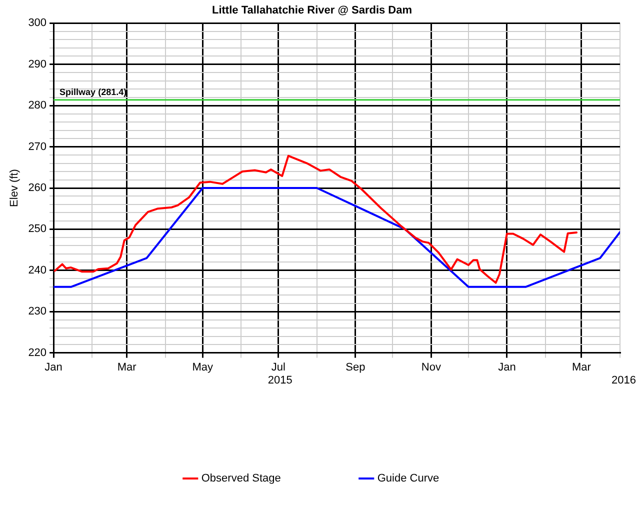 The width and height of the screenshot is (640, 514). I want to click on text: 2016, so click(624, 380).